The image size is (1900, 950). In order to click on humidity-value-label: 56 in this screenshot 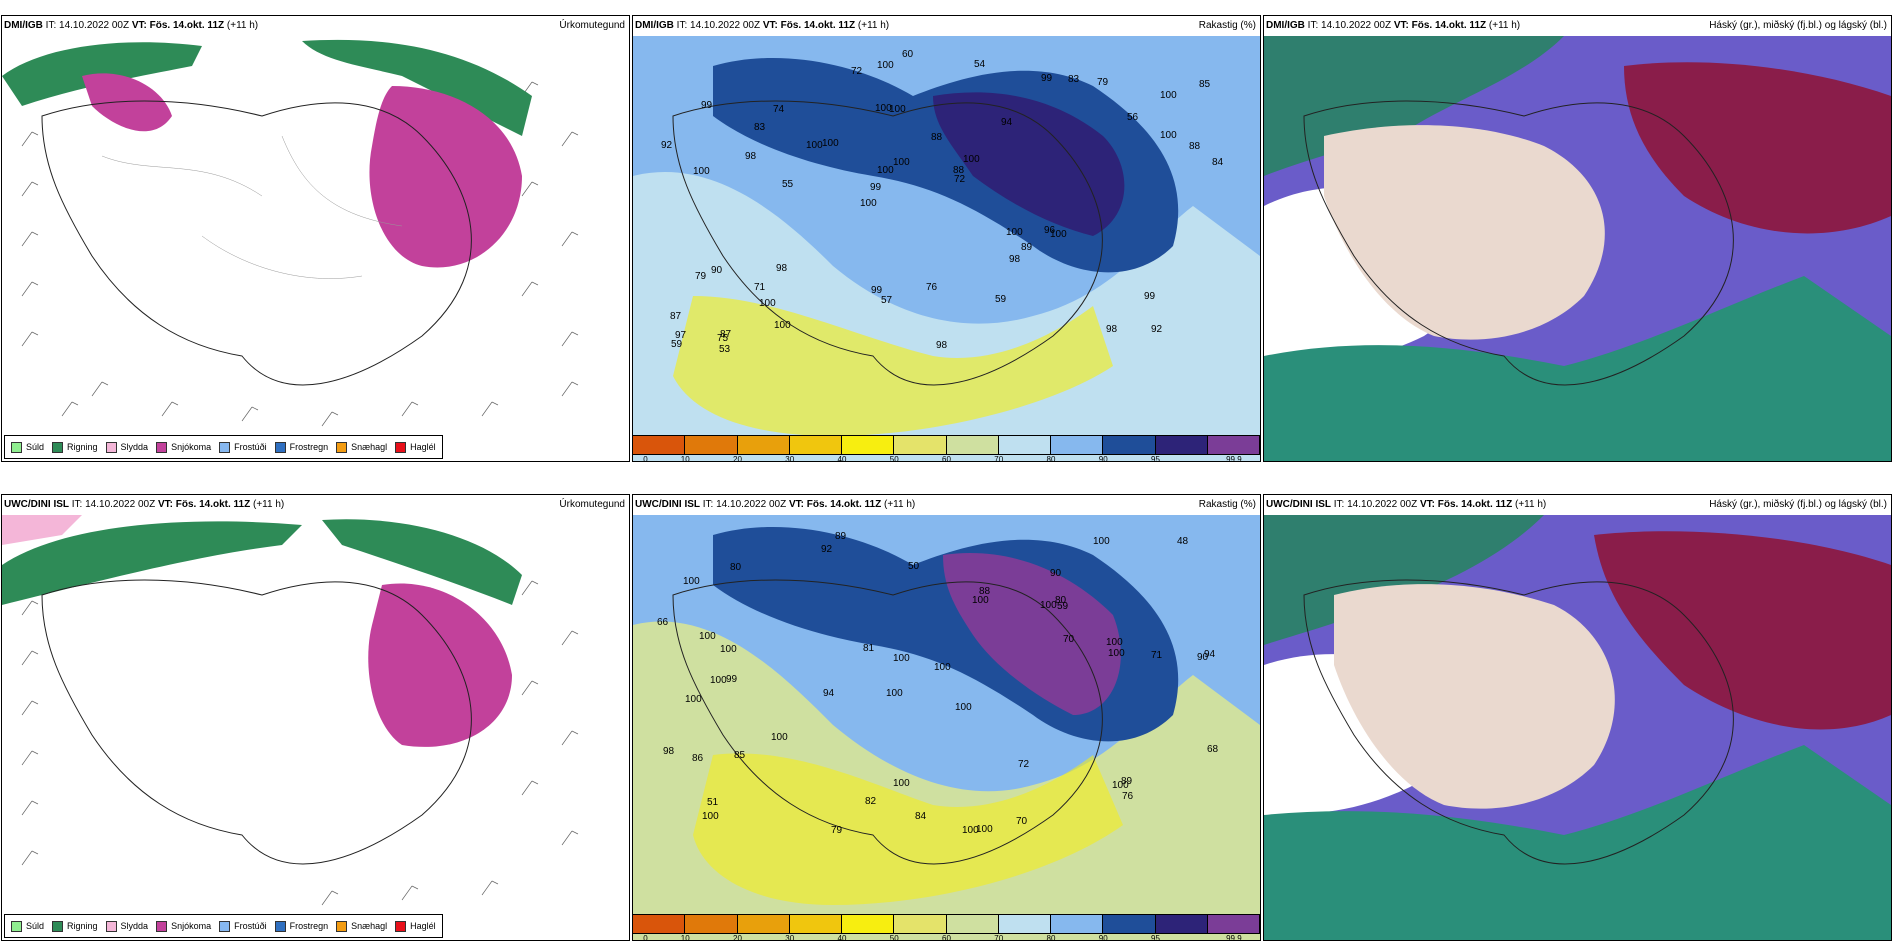, I will do `click(1133, 117)`.